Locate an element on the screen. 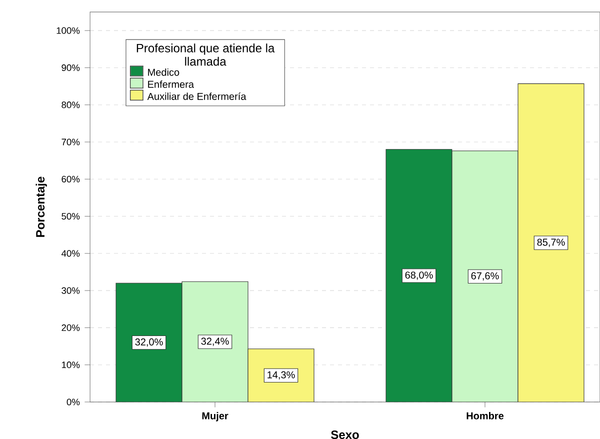 The height and width of the screenshot is (439, 600). y-tick-label: 70% is located at coordinates (71, 142).